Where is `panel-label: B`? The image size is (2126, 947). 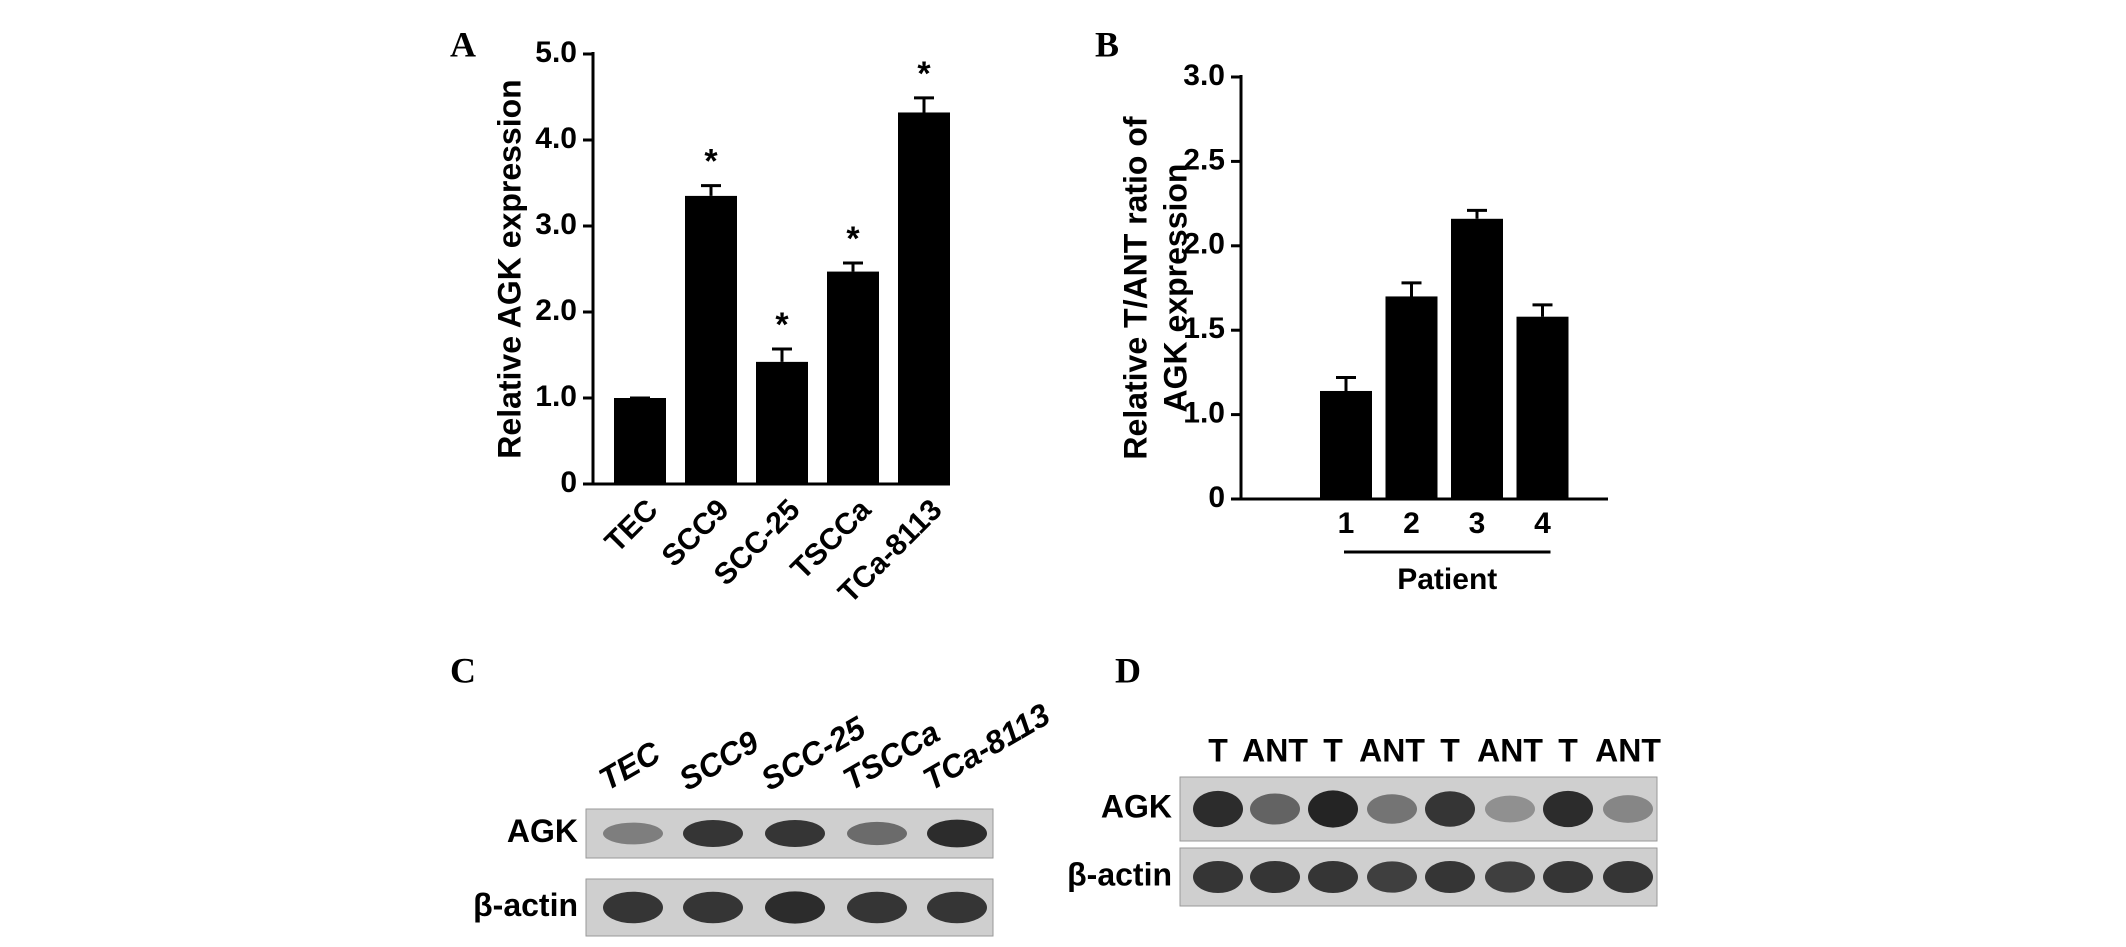
panel-label: B is located at coordinates (1107, 44).